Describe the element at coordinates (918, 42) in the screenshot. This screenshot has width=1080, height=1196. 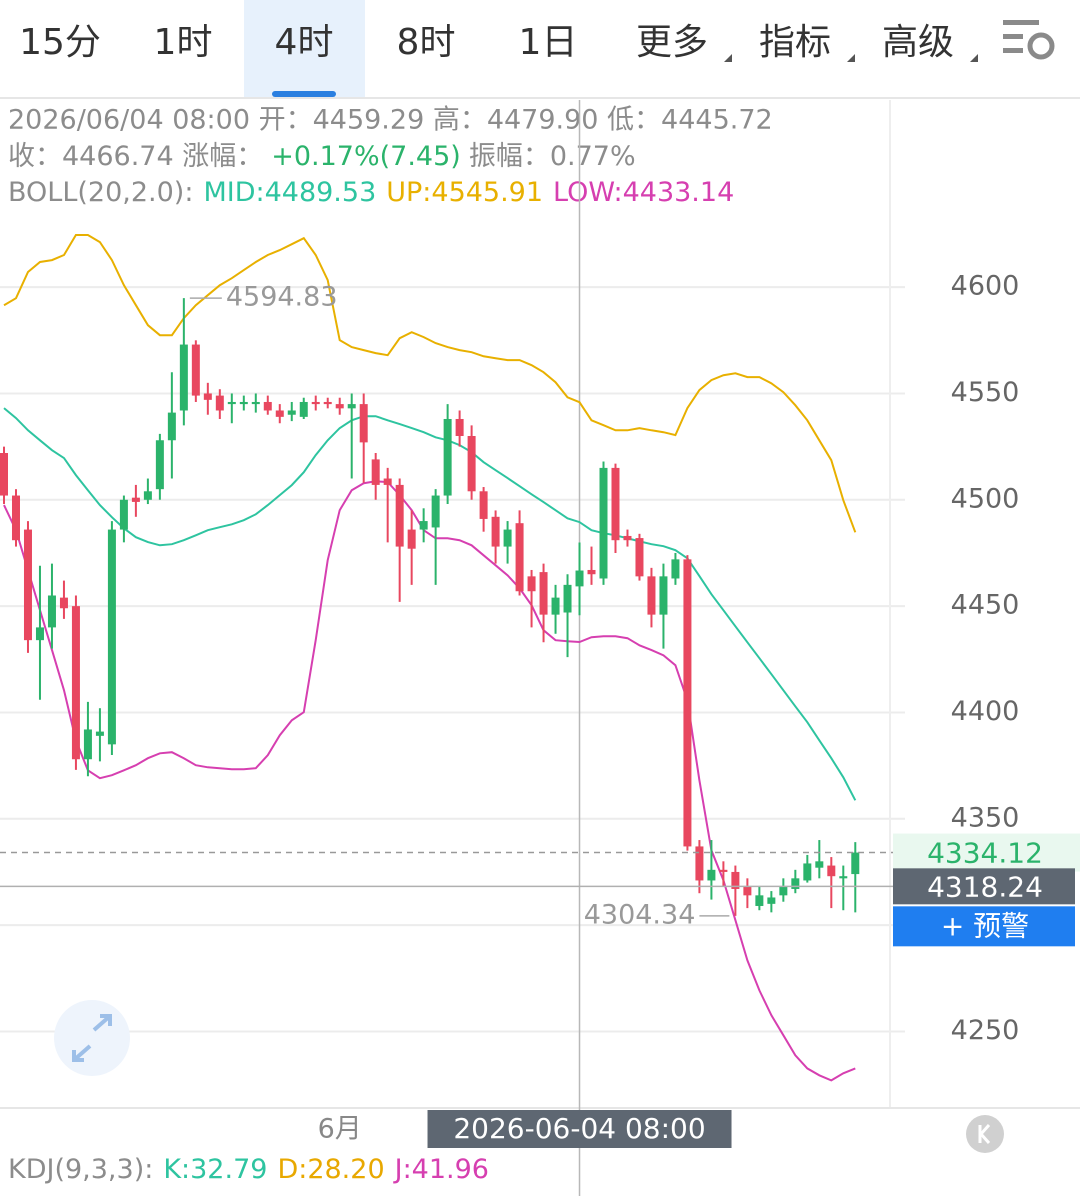
I see `tab: 高级` at that location.